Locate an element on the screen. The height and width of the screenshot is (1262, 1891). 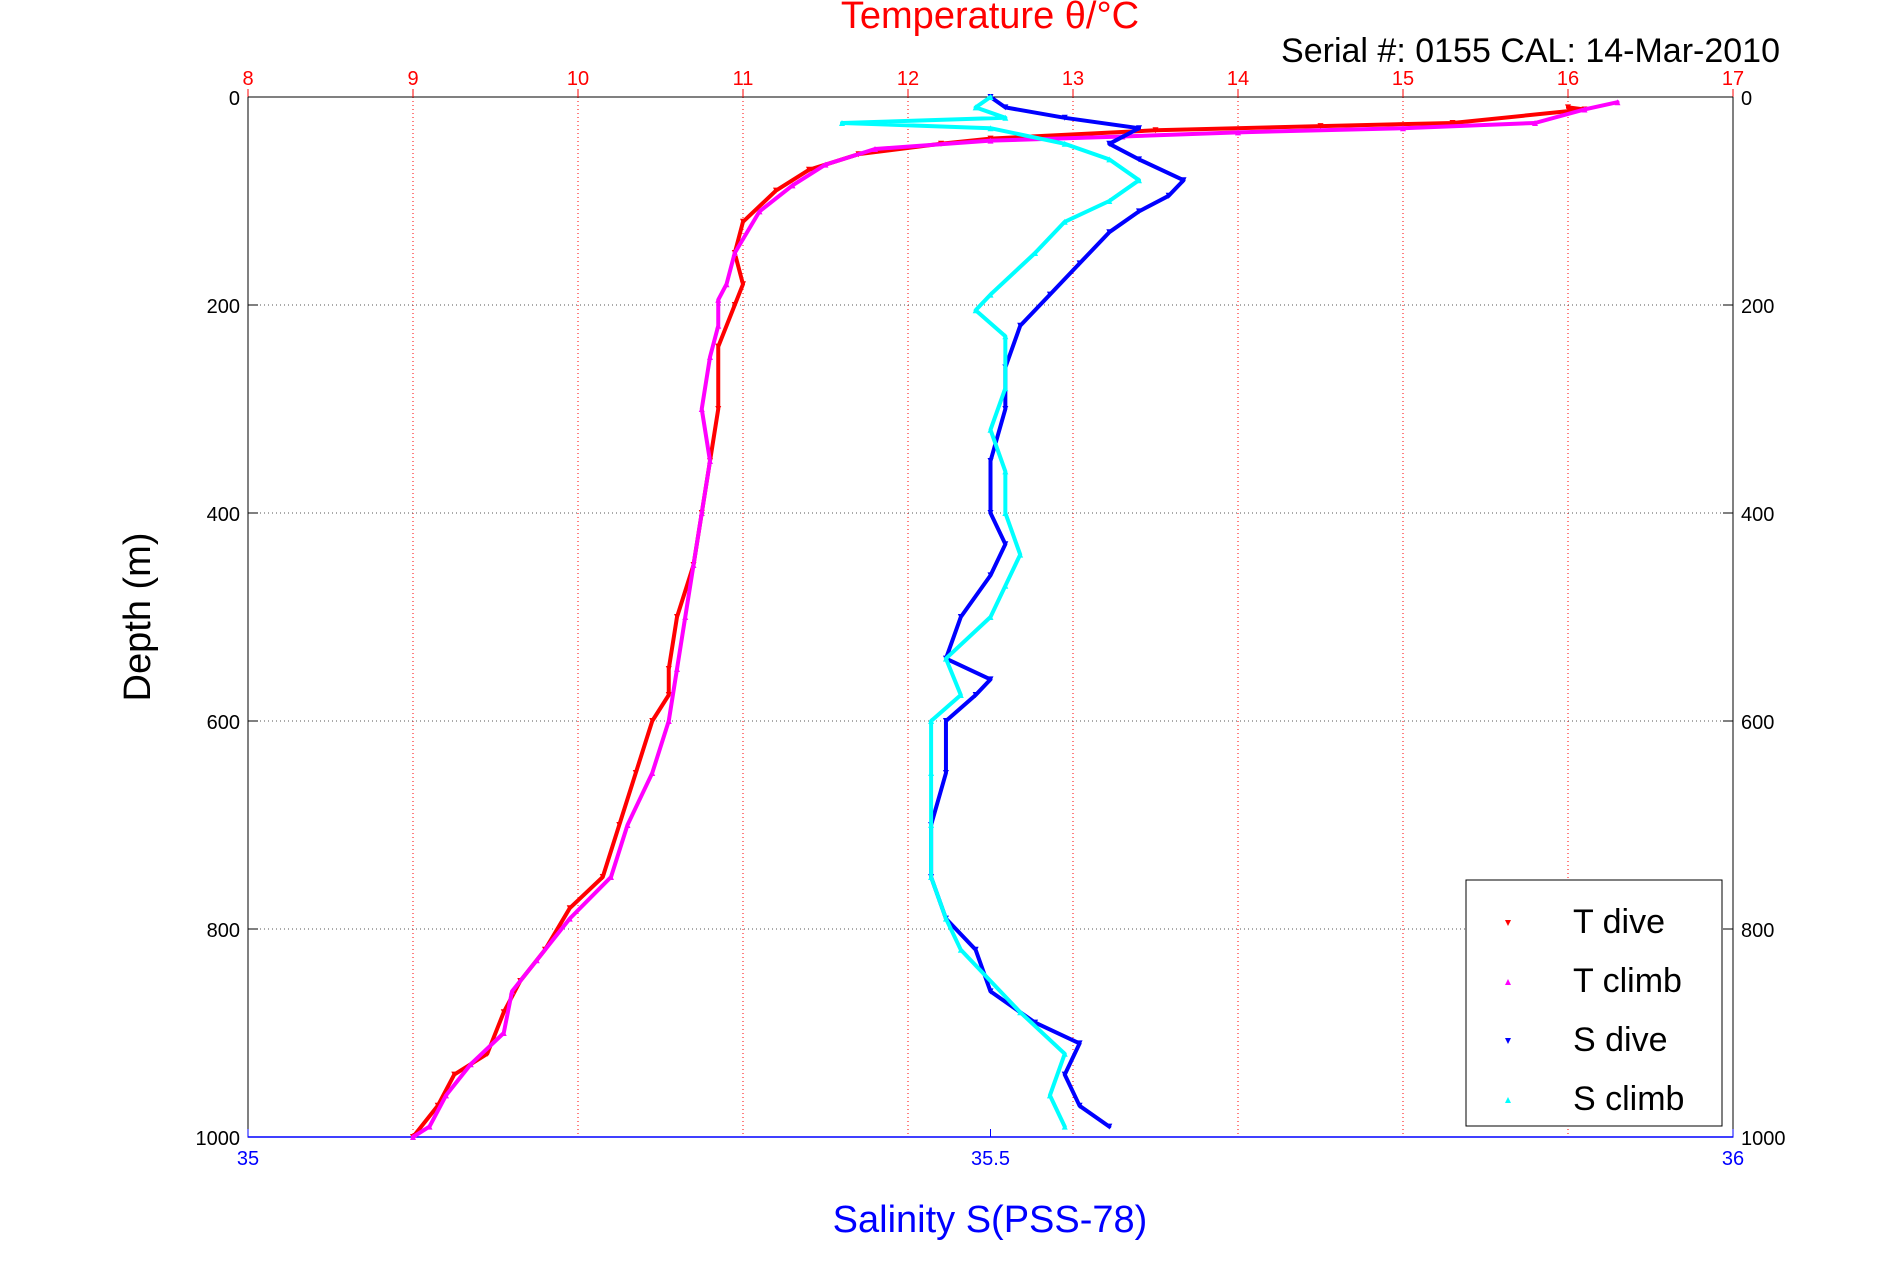
depth-tick-label-left: 800 is located at coordinates (223, 931).